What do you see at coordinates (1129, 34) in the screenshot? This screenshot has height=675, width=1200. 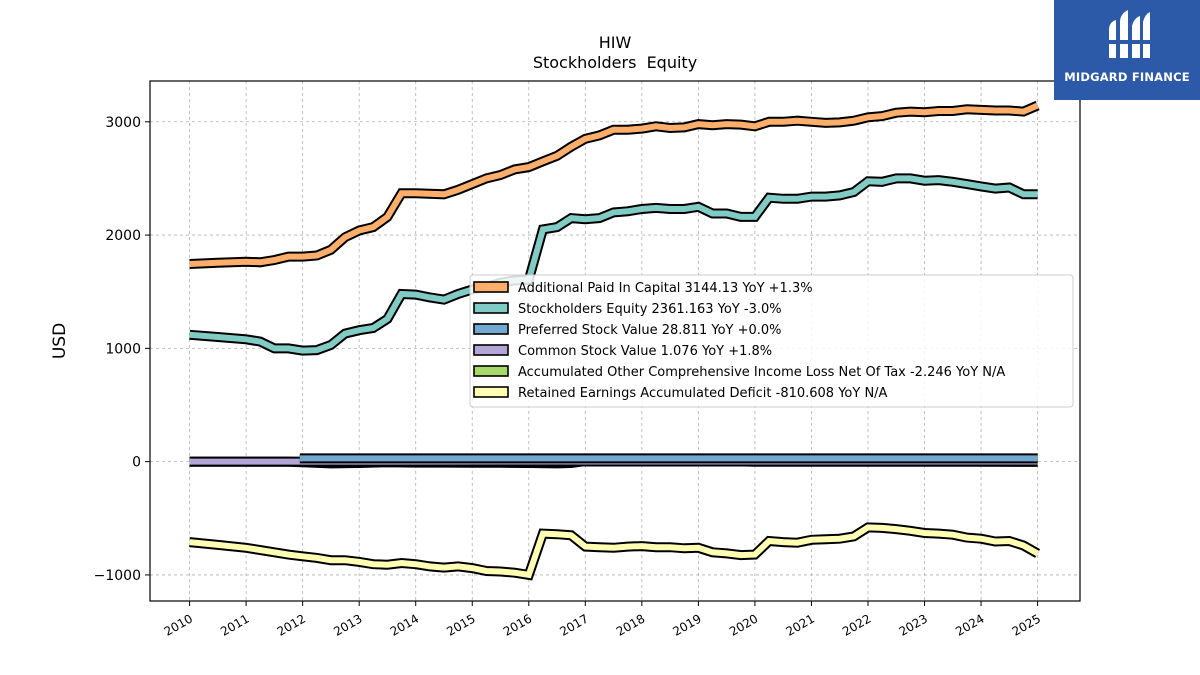 I see `midgard-logo-icon` at bounding box center [1129, 34].